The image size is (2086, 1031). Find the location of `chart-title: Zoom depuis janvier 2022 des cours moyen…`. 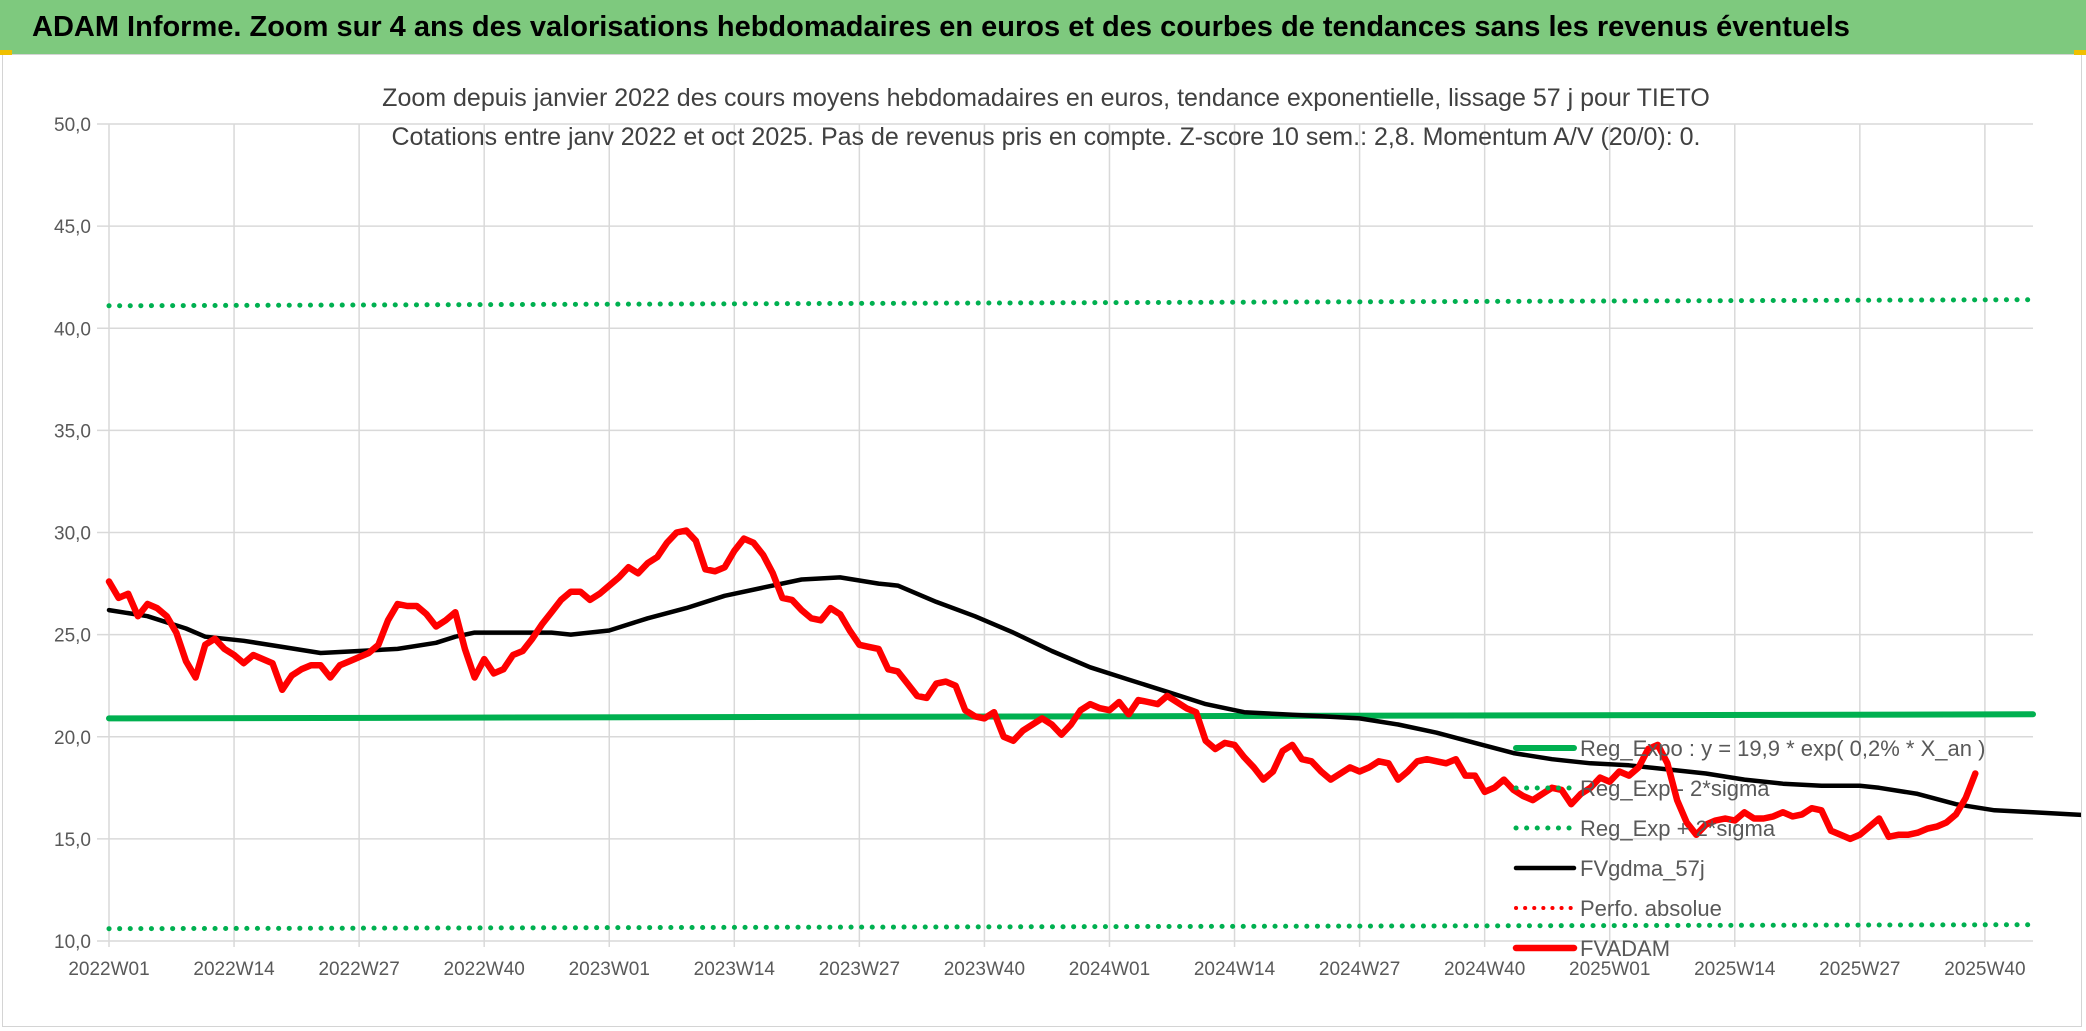

chart-title: Zoom depuis janvier 2022 des cours moyen… is located at coordinates (1046, 98).